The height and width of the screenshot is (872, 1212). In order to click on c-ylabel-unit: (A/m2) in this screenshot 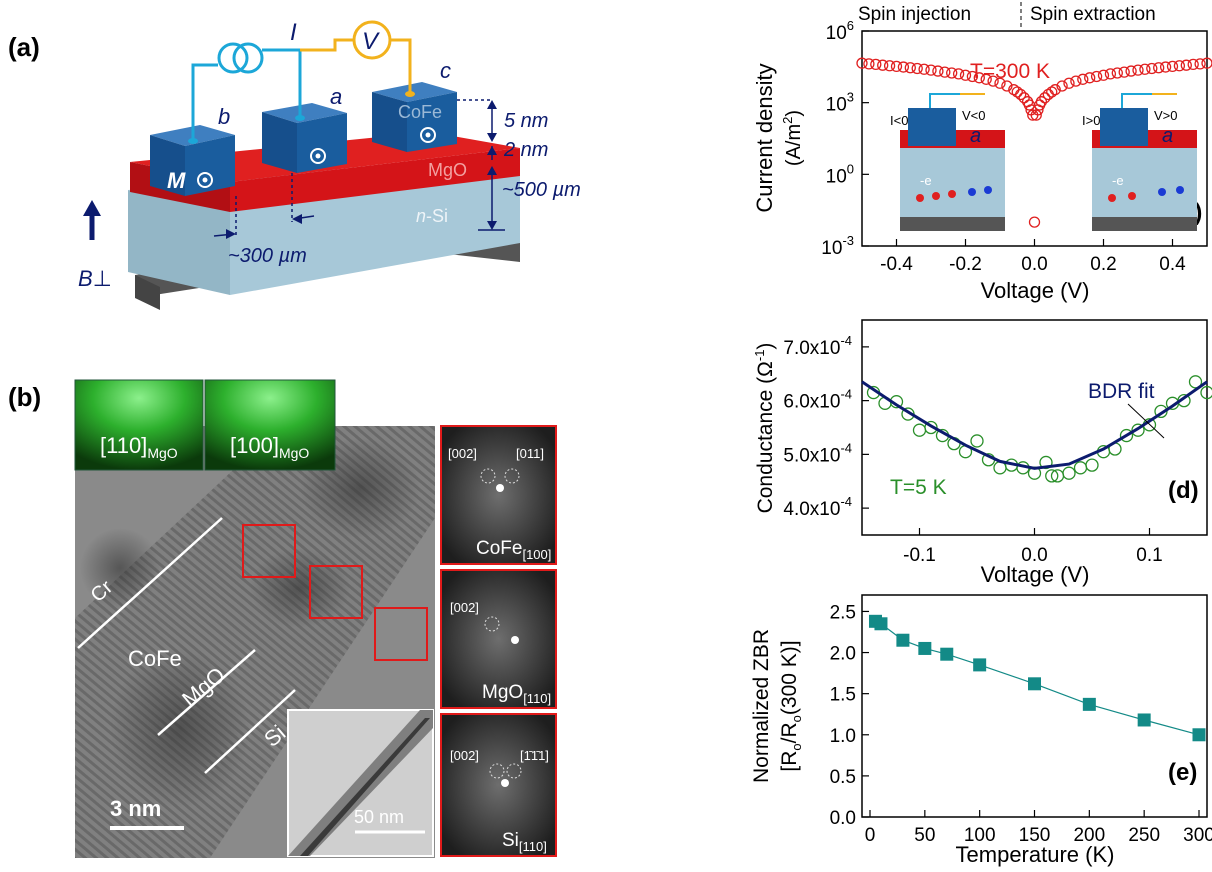, I will do `click(792, 138)`.